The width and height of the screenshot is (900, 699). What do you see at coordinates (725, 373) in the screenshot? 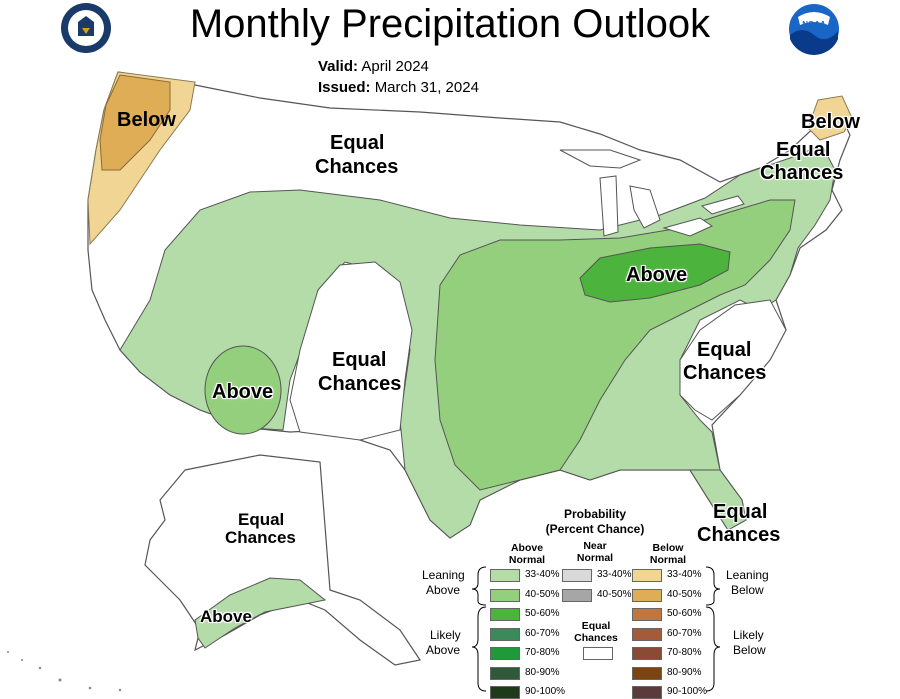
I see `label-se-equal-2: Chances` at bounding box center [725, 373].